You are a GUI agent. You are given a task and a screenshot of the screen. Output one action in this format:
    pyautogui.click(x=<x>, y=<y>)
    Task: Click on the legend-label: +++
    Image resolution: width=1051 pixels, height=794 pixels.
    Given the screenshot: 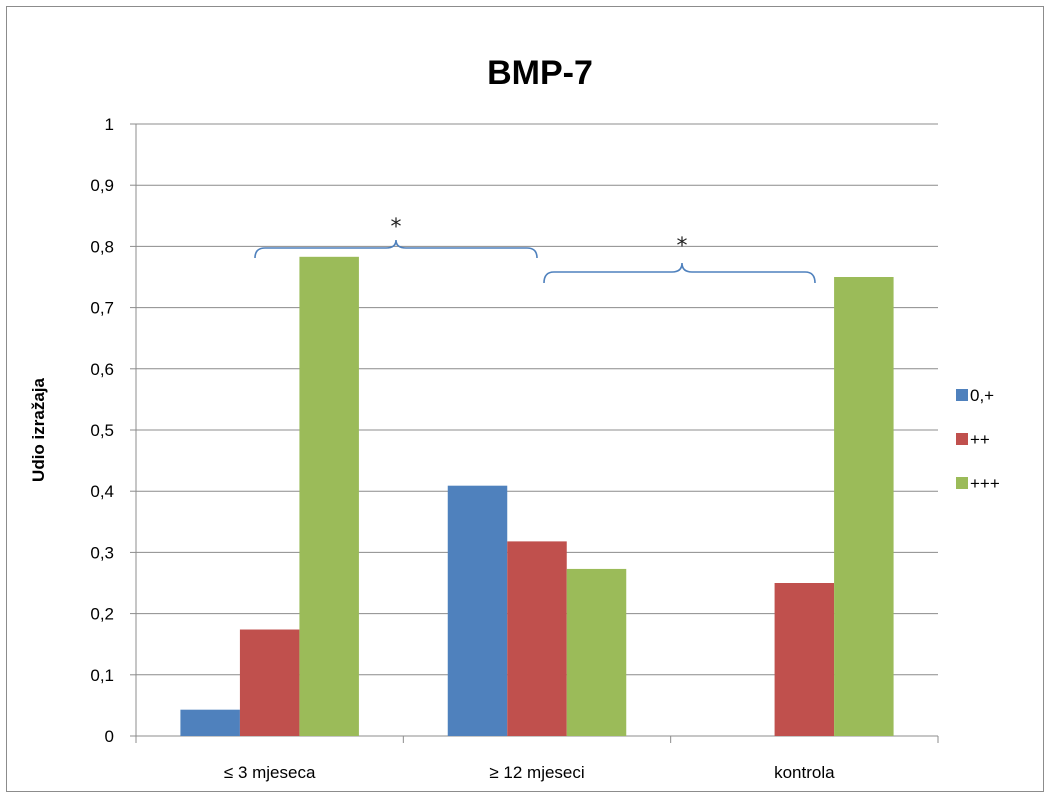 What is the action you would take?
    pyautogui.click(x=985, y=483)
    